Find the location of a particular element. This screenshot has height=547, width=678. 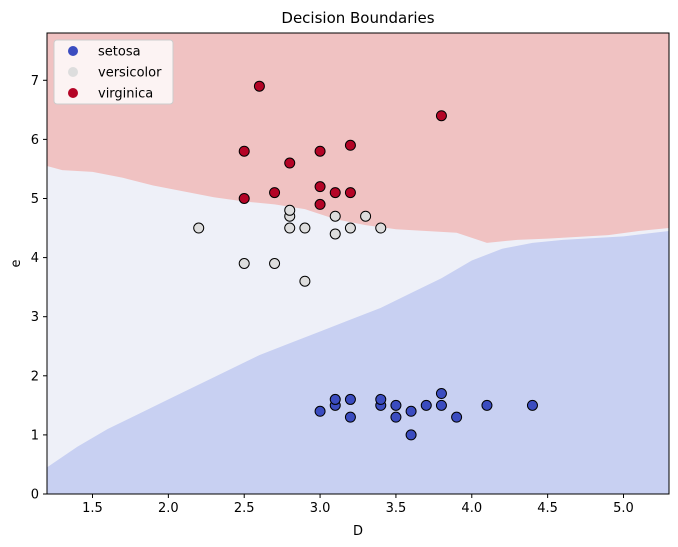

x-tick-label: 4.0 is located at coordinates (471, 508).